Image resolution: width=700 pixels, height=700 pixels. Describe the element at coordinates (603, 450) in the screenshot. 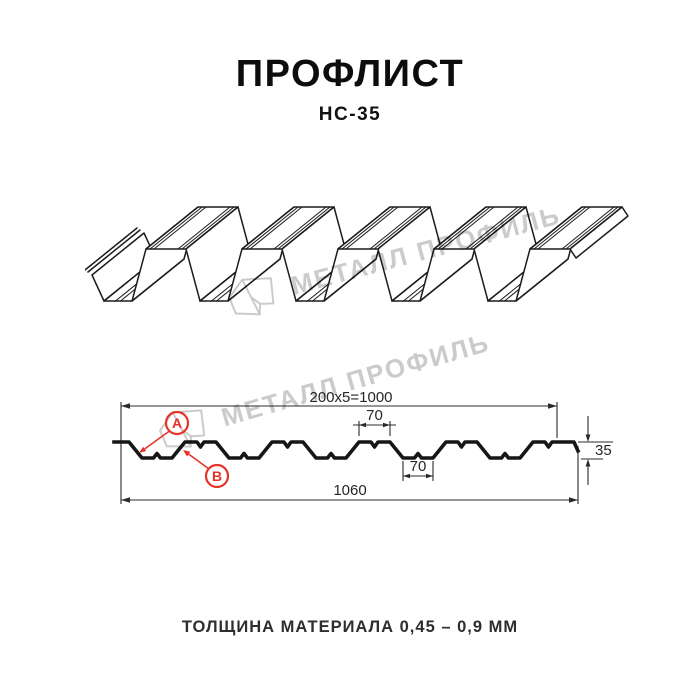

I see `dimension-height-label: 35` at that location.